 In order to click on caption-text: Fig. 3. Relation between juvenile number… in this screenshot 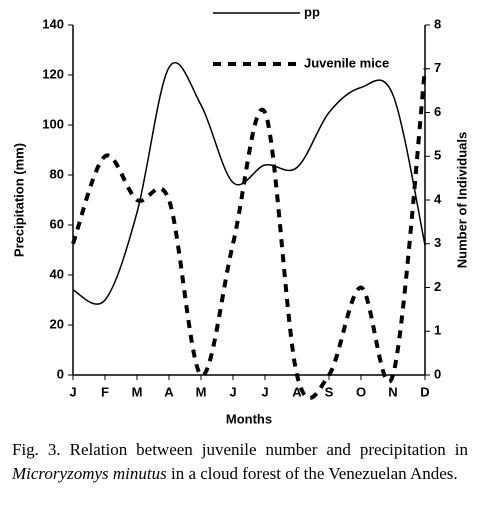, I will do `click(240, 449)`.